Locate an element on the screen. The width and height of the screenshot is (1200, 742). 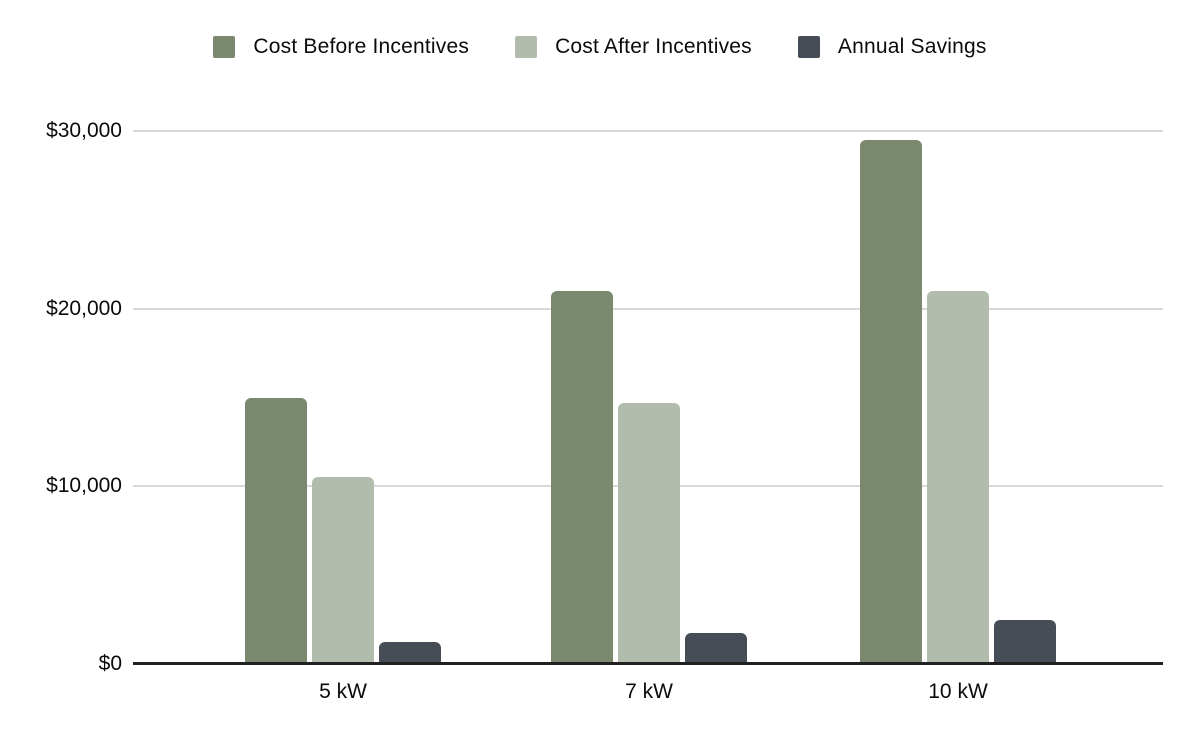
bar-cost-before-incentives-10-kw is located at coordinates (891, 401).